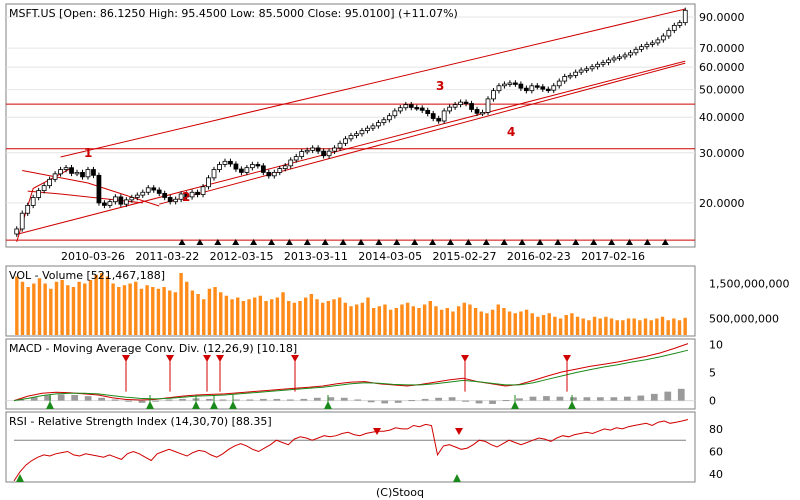 This screenshot has width=800, height=500. I want to click on volume-axis: 1,500,000,000 500,000,000, so click(749, 302).